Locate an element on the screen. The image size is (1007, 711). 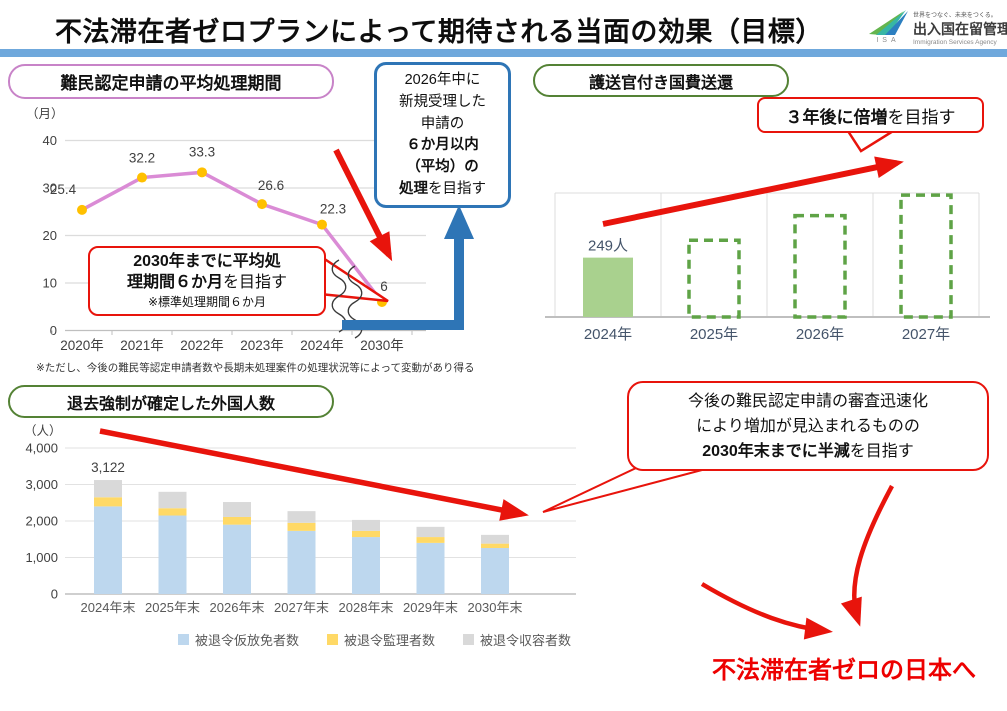
y-tick-label: 3,000 is located at coordinates (41, 484).